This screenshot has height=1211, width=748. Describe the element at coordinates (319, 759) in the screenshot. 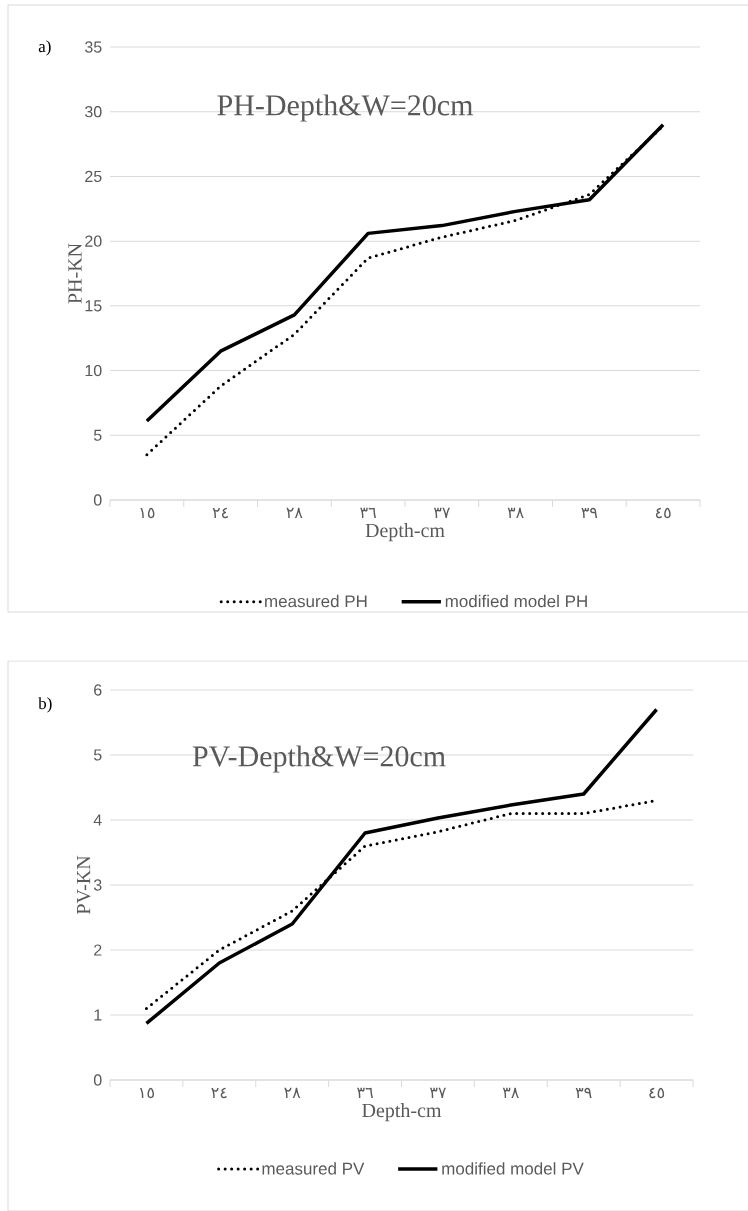

I see `text: PV-Depth&W=20cm` at that location.